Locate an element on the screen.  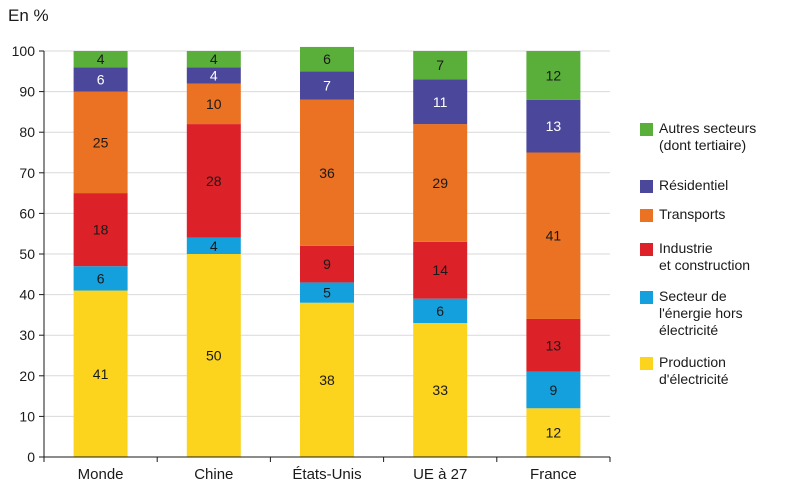
legend-item: Transports is located at coordinates (682, 214).